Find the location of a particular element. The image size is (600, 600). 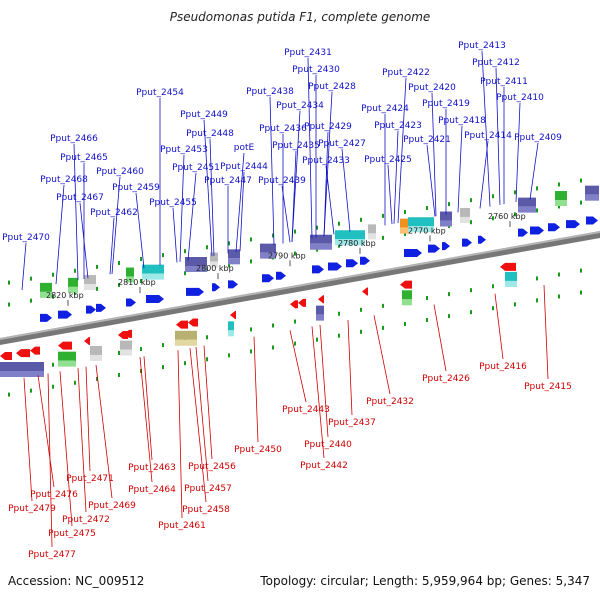

kbp-tick-label: 2760 kbp is located at coordinates (507, 216).